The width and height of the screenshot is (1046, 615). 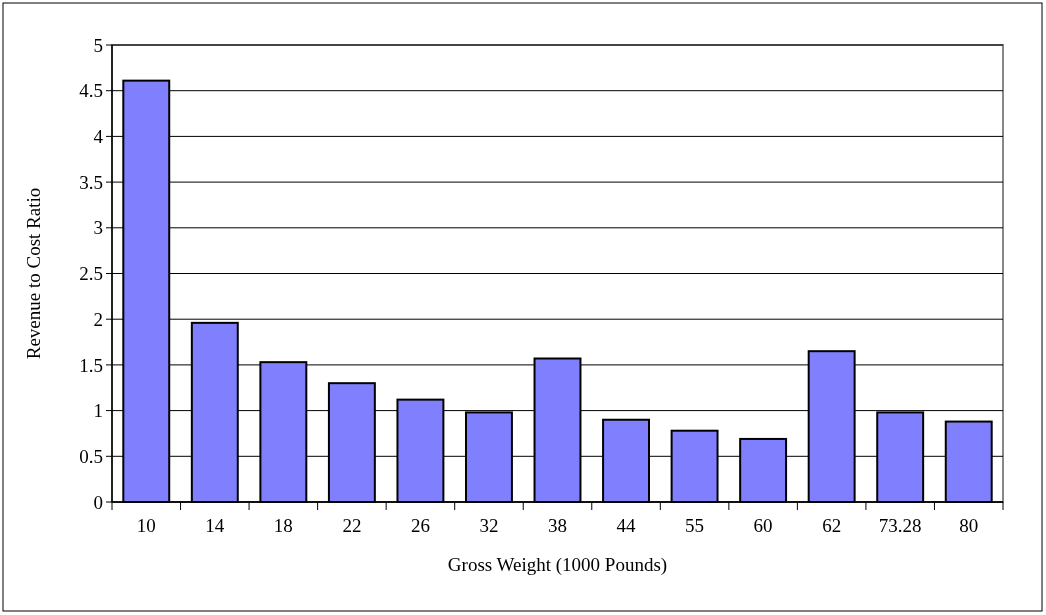 I want to click on y-tick-label: 5, so click(x=98, y=45).